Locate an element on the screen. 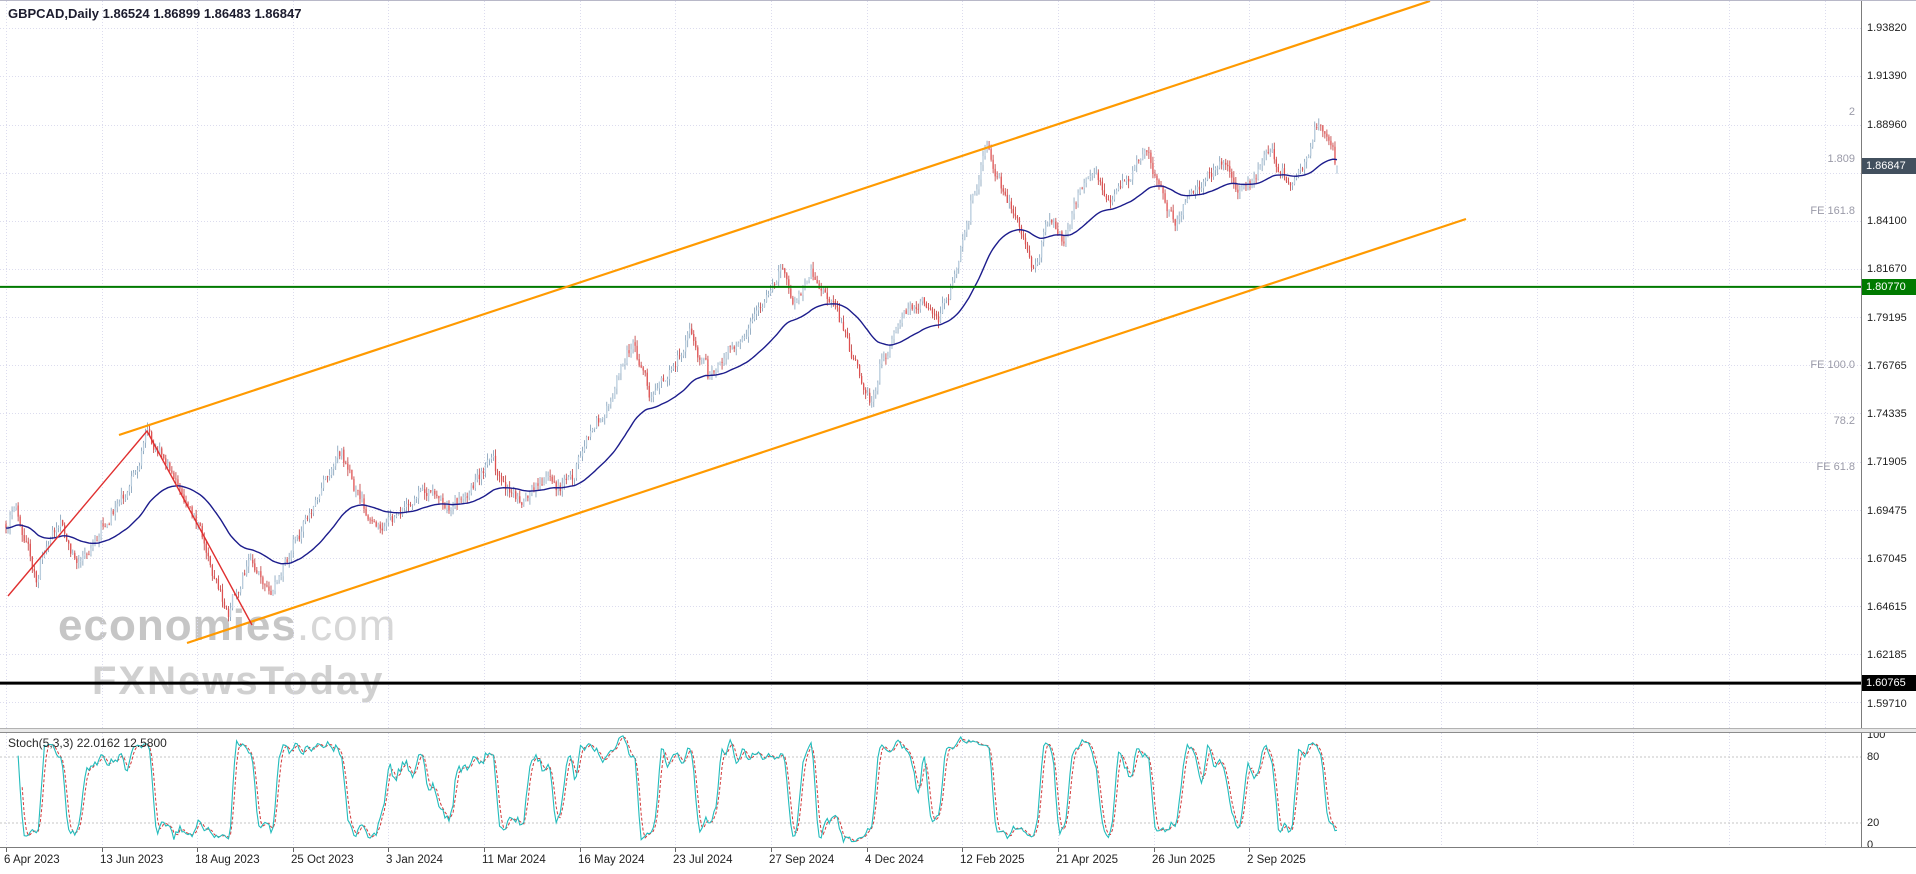 This screenshot has width=1916, height=874. watermark-economies-suffix: .com is located at coordinates (346, 625).